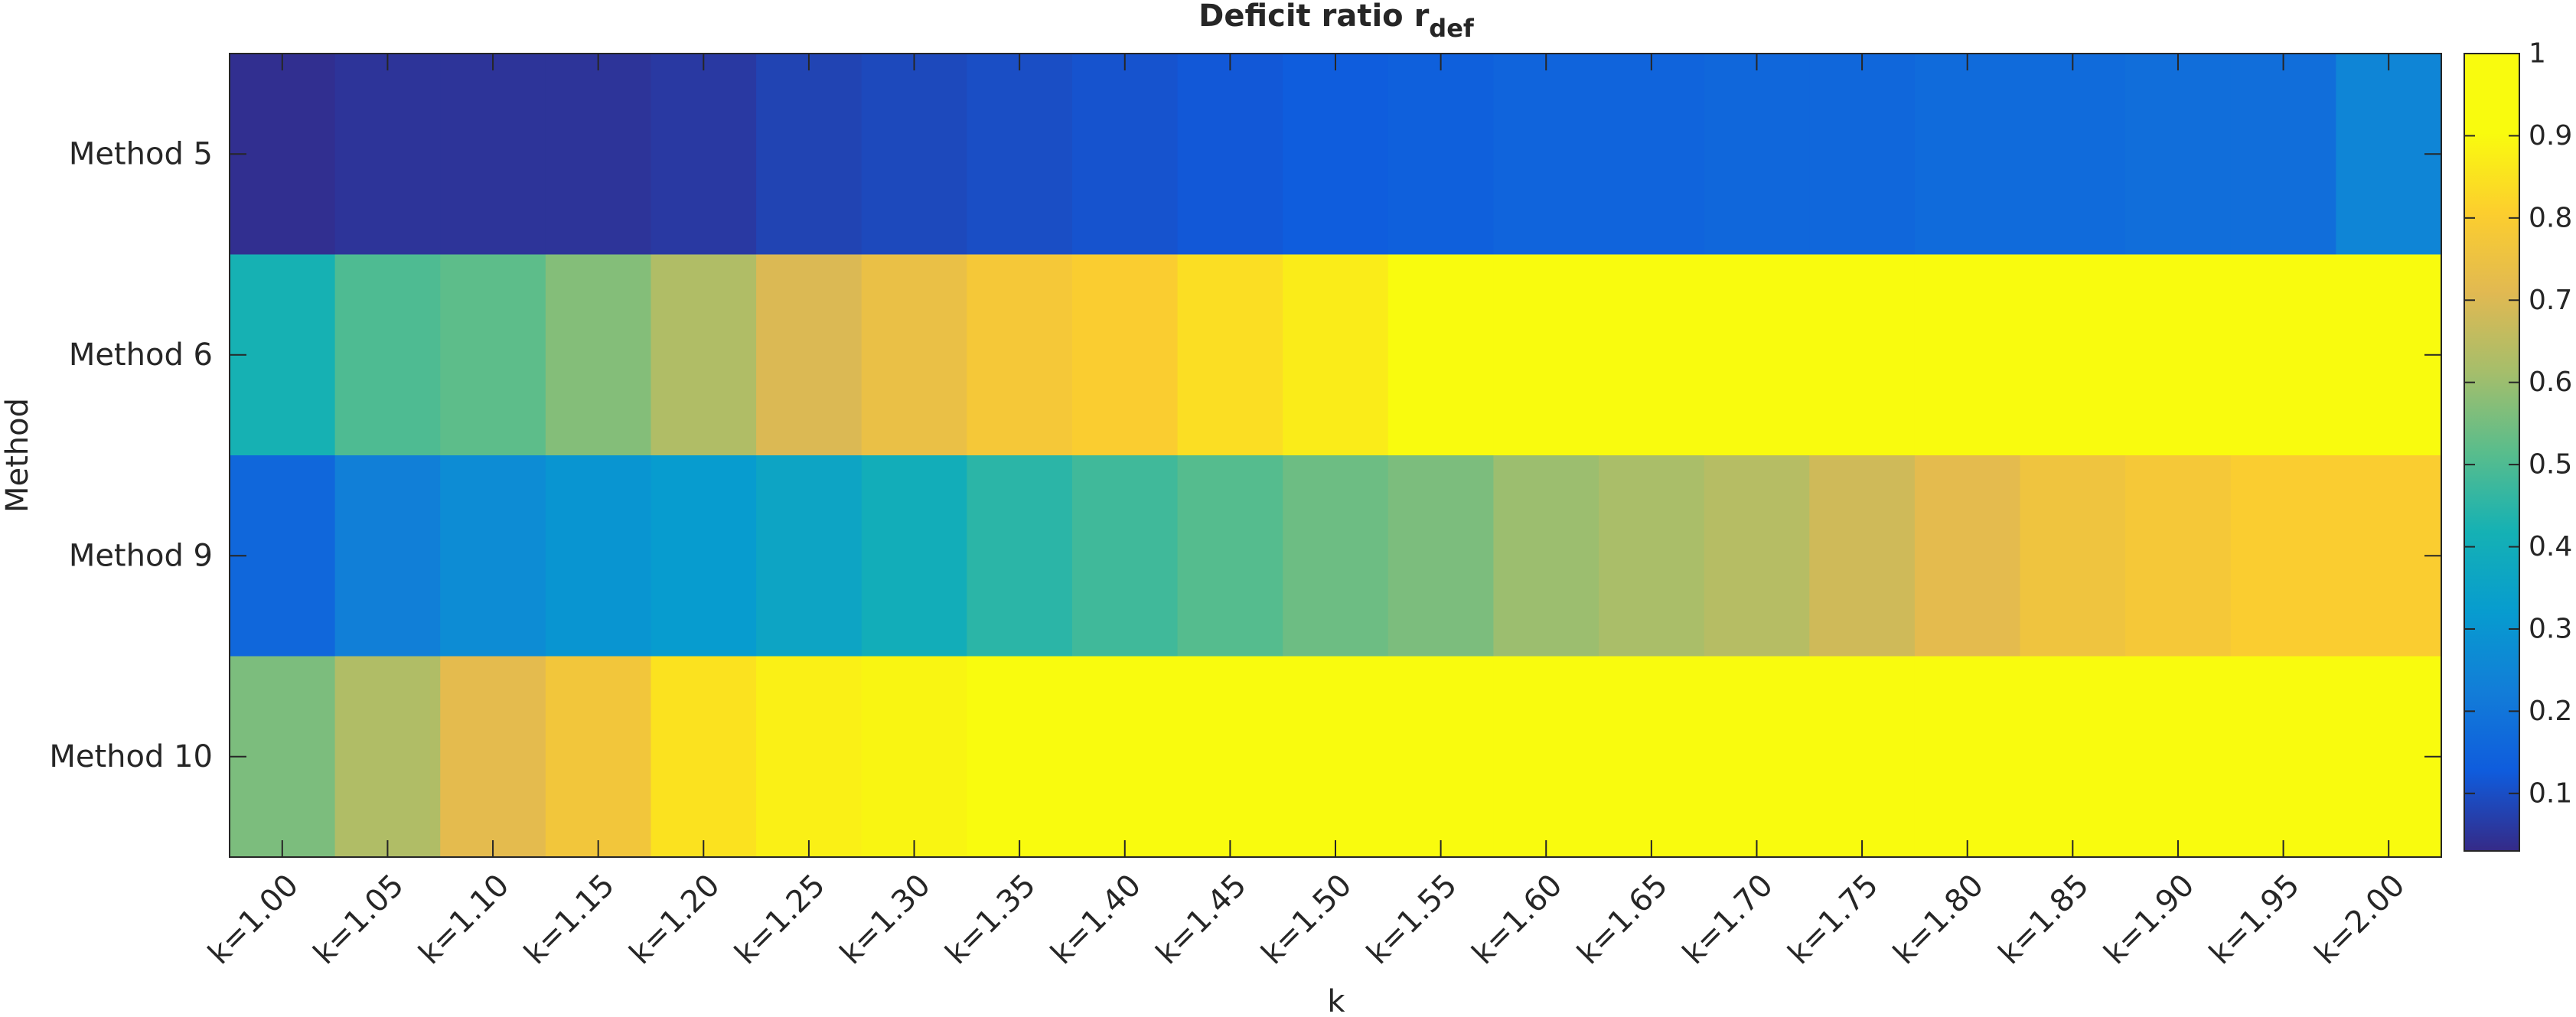 The image size is (2576, 1017). I want to click on x-tick-label: k=1.50, so click(1307, 920).